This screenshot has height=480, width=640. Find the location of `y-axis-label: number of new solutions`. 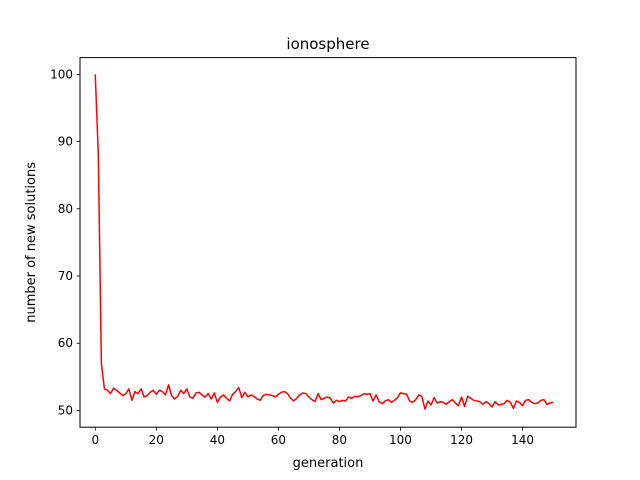

y-axis-label: number of new solutions is located at coordinates (31, 242).